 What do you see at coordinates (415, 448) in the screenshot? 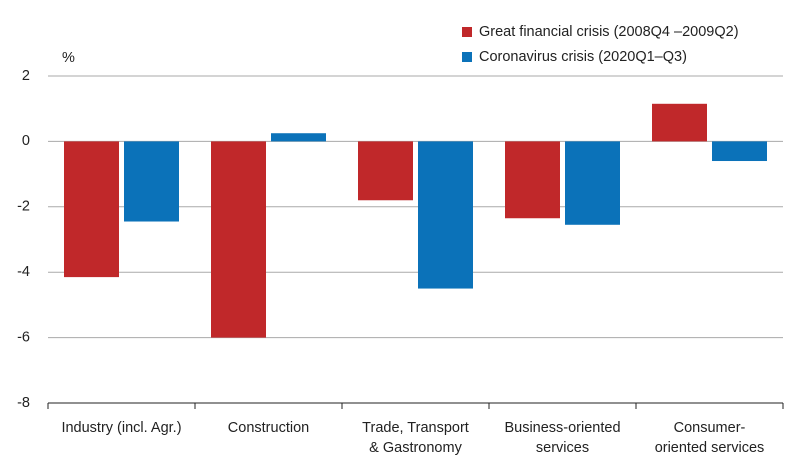
I see `x-tick-label: & Gastronomy` at bounding box center [415, 448].